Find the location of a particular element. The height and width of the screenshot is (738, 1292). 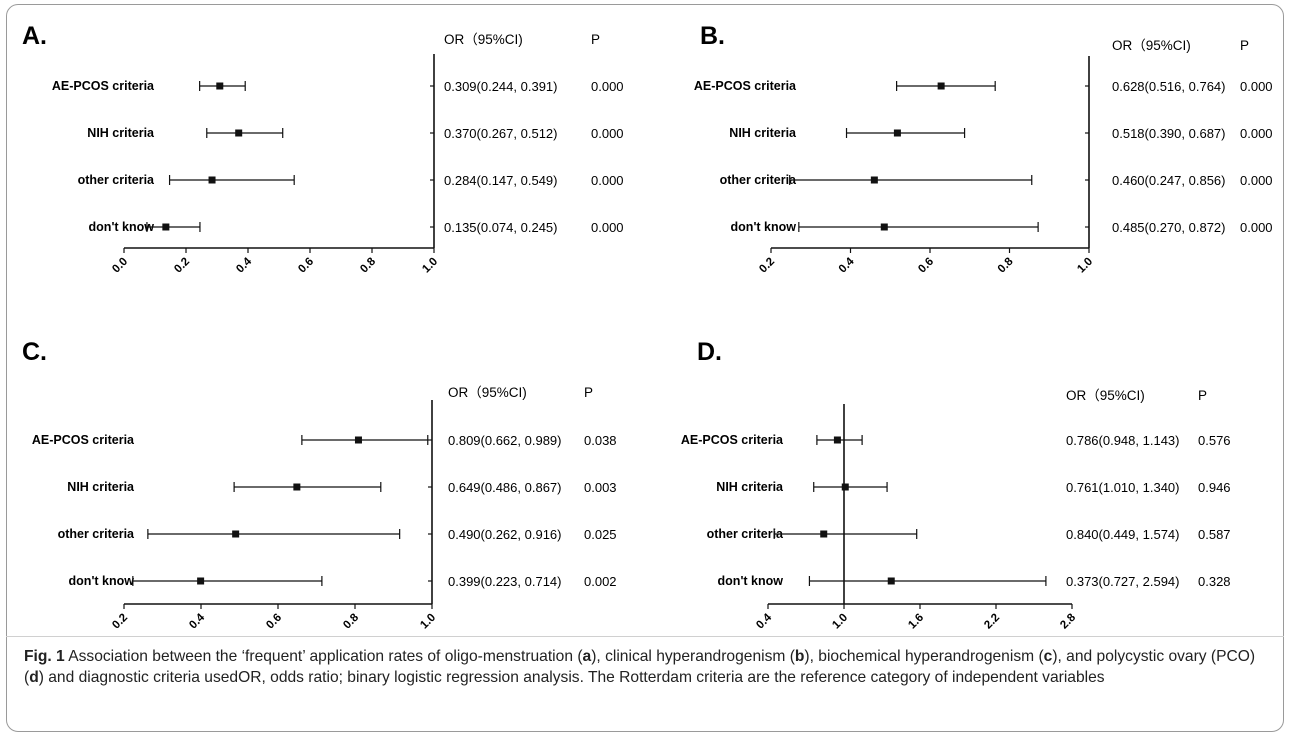

p-value: 0.003 is located at coordinates (600, 487).